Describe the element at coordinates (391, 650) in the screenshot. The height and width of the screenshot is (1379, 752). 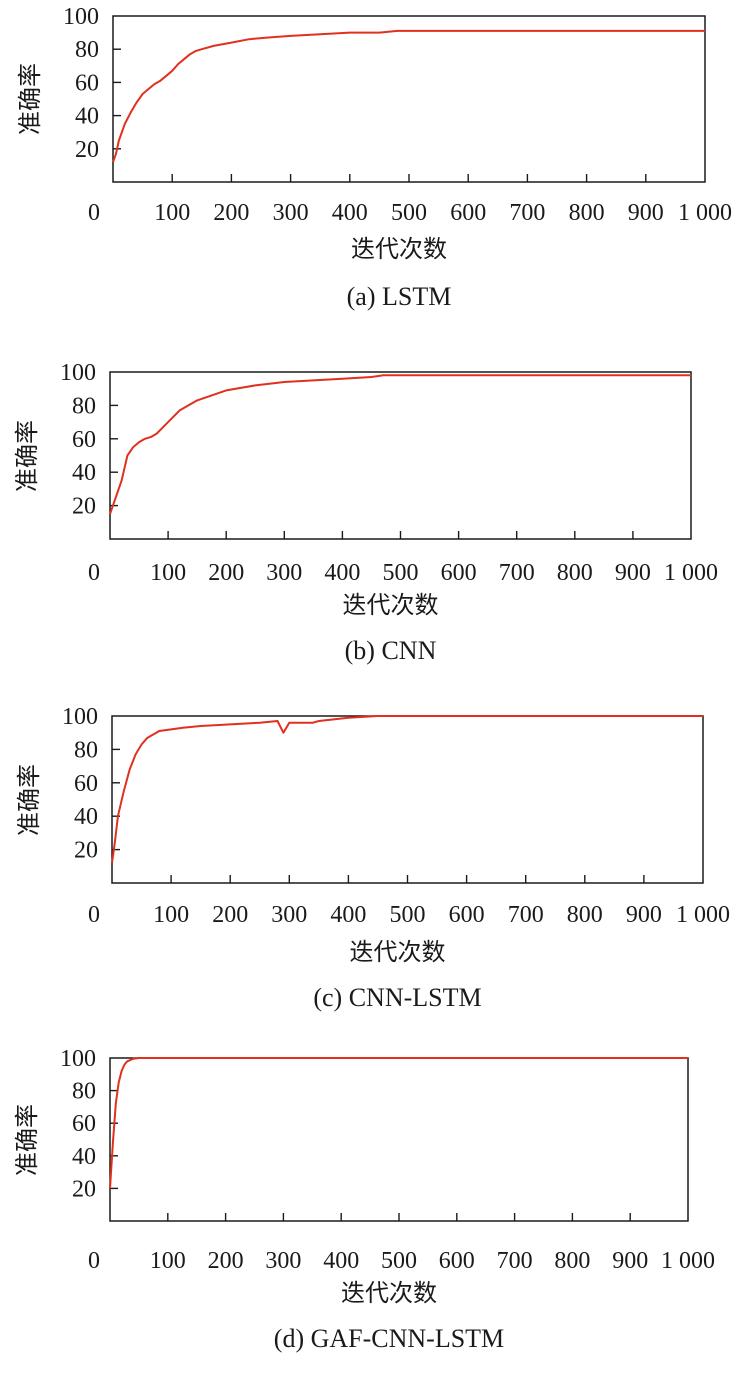
I see `chart-caption: (b) CNN` at that location.